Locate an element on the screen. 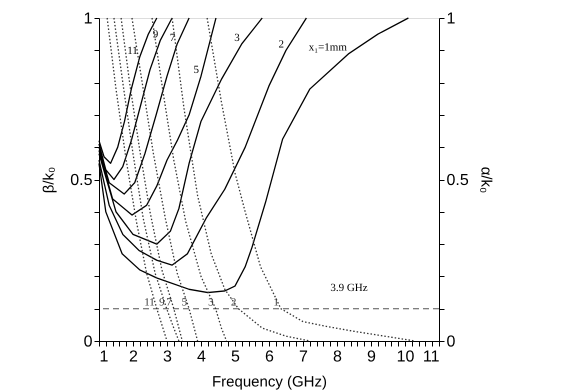 The width and height of the screenshot is (585, 391). y-tick-label: 1 is located at coordinates (88, 19).